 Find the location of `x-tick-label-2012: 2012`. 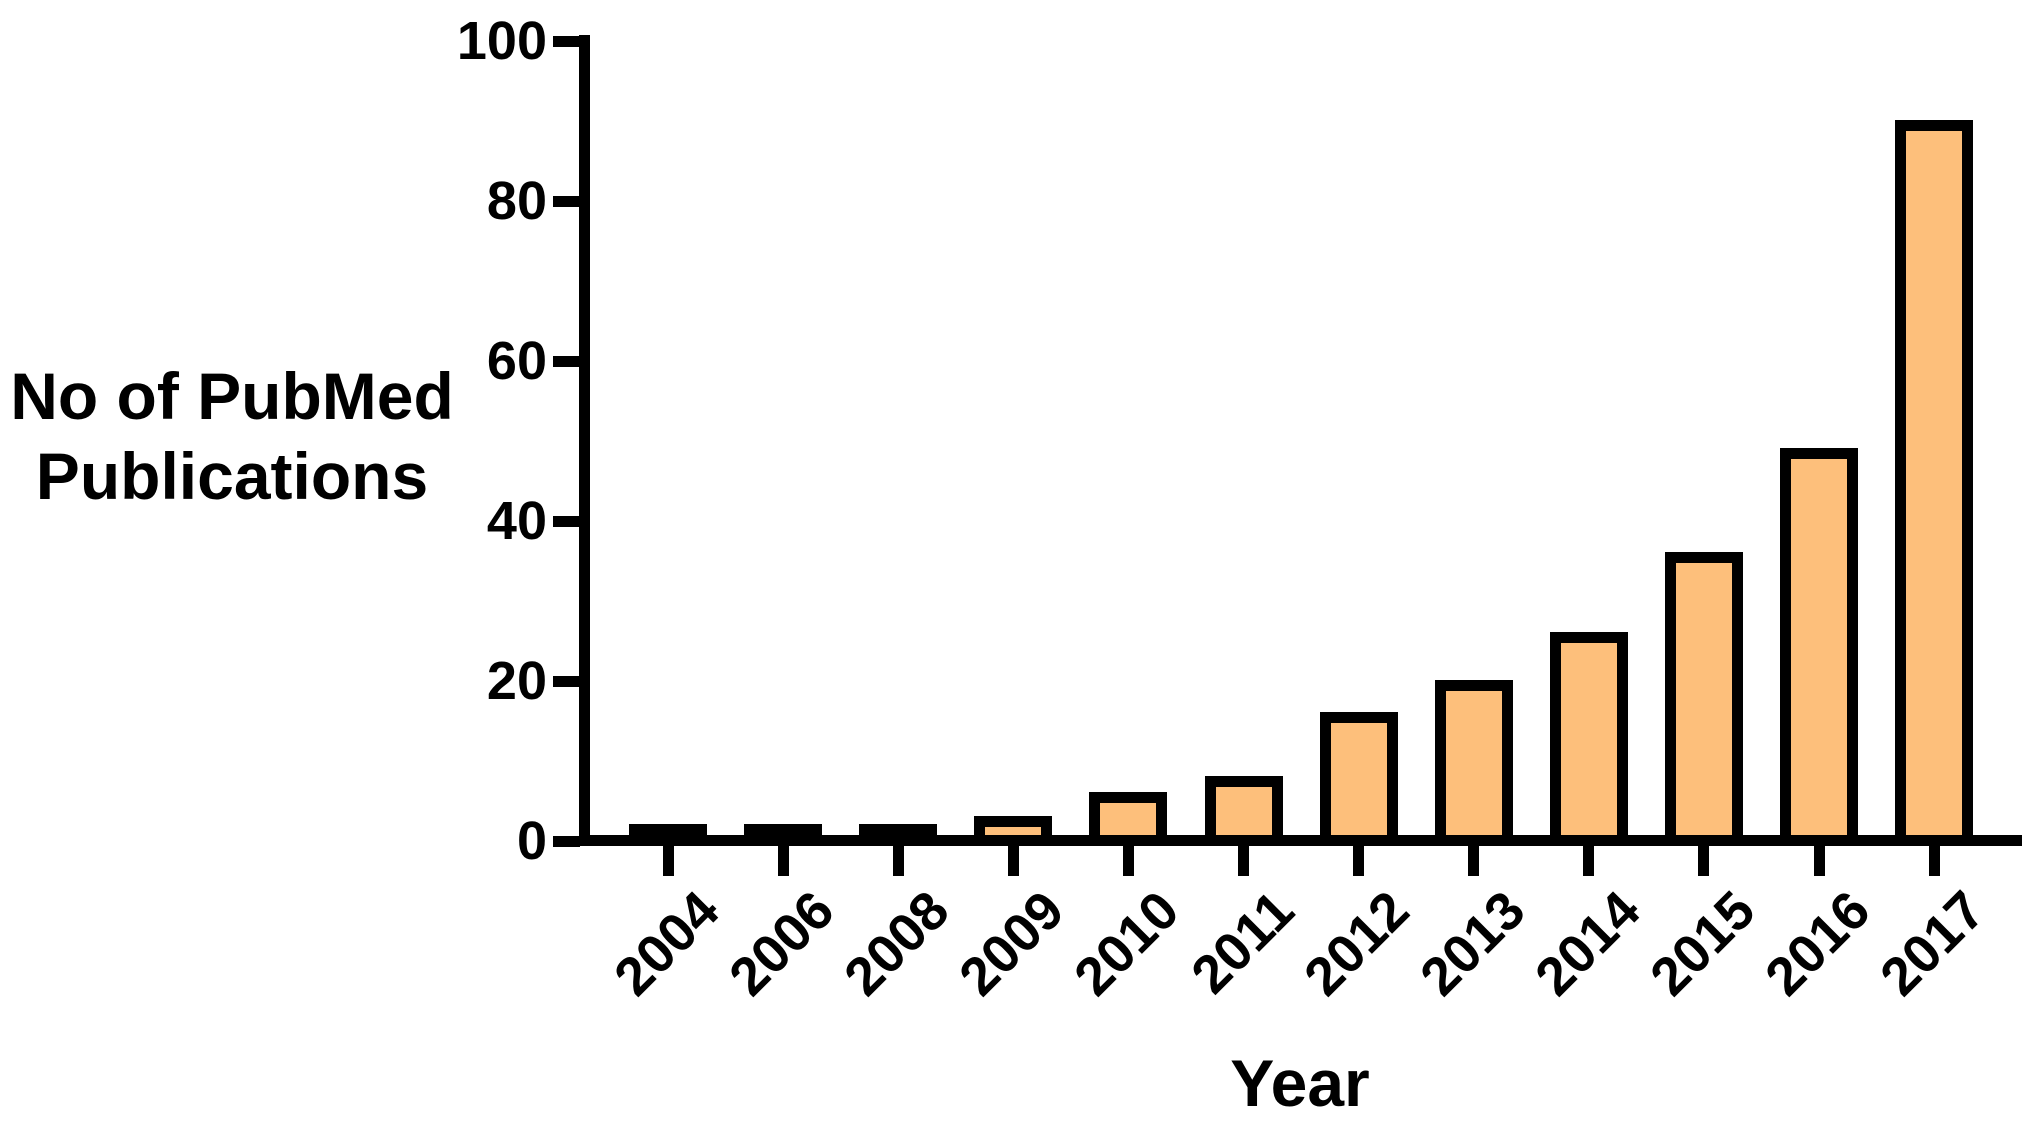

x-tick-label-2012: 2012 is located at coordinates (1357, 943).